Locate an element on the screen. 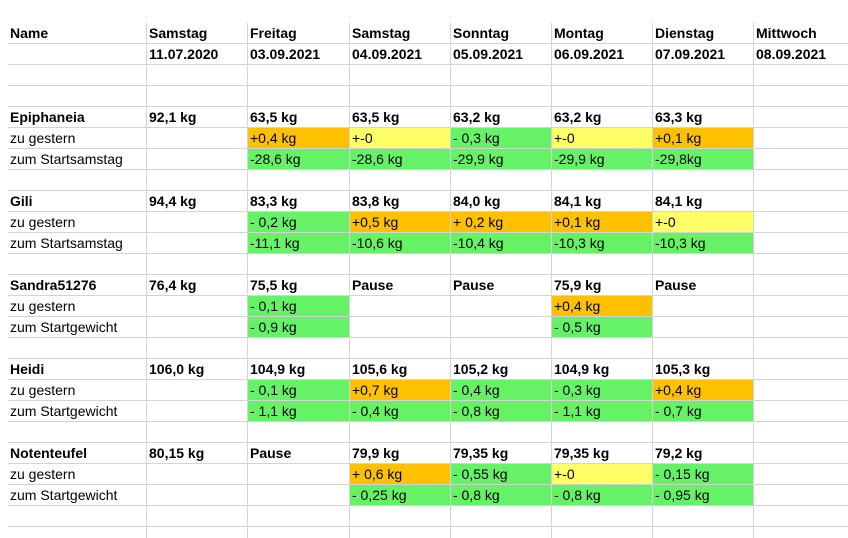 This screenshot has width=848, height=538. weight-cell: 105,6 kg is located at coordinates (400, 369).